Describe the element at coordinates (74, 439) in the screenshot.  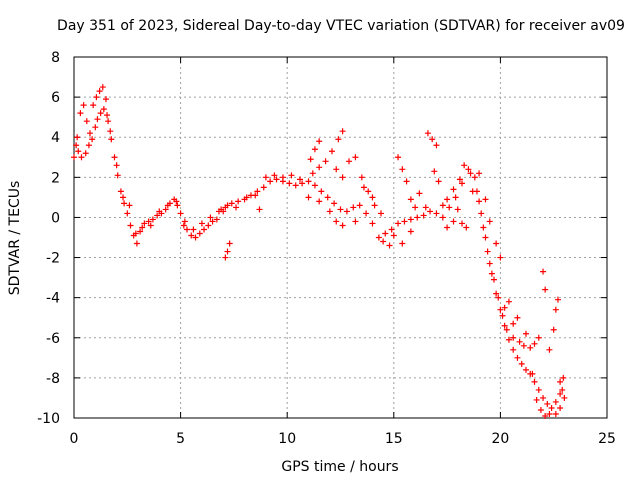
I see `x-tick-label: 0` at that location.